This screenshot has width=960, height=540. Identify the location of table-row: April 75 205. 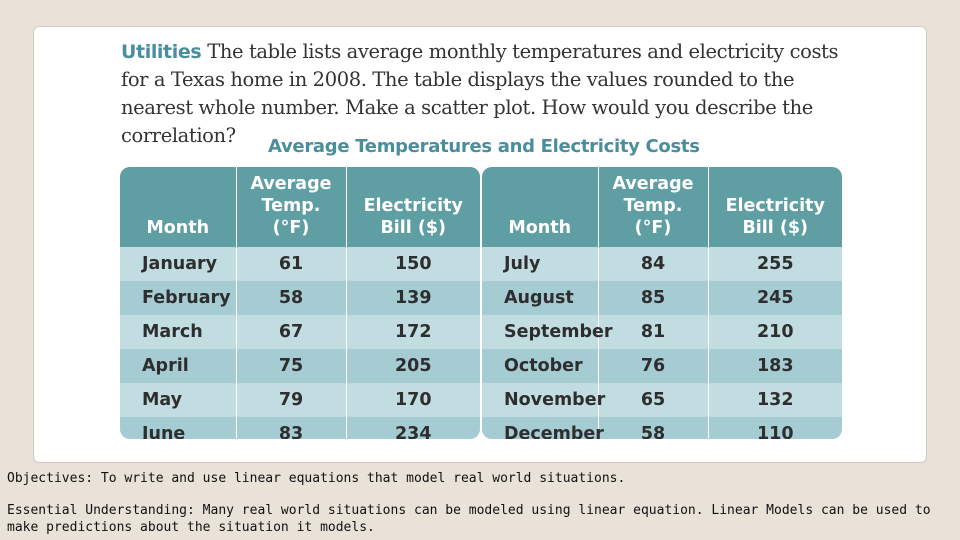
(300, 366).